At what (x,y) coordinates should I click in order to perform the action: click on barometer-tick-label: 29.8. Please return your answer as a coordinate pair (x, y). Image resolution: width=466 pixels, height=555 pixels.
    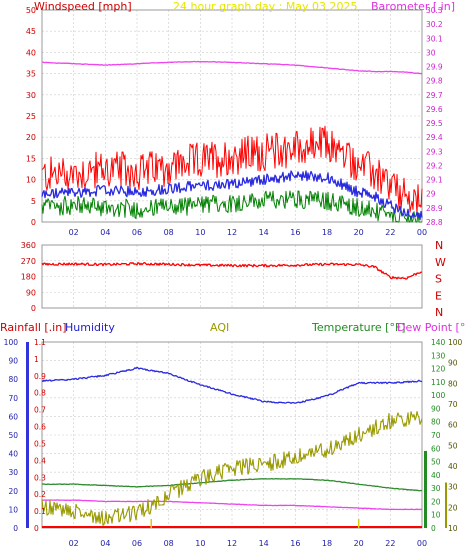
    Looking at the image, I should click on (434, 81).